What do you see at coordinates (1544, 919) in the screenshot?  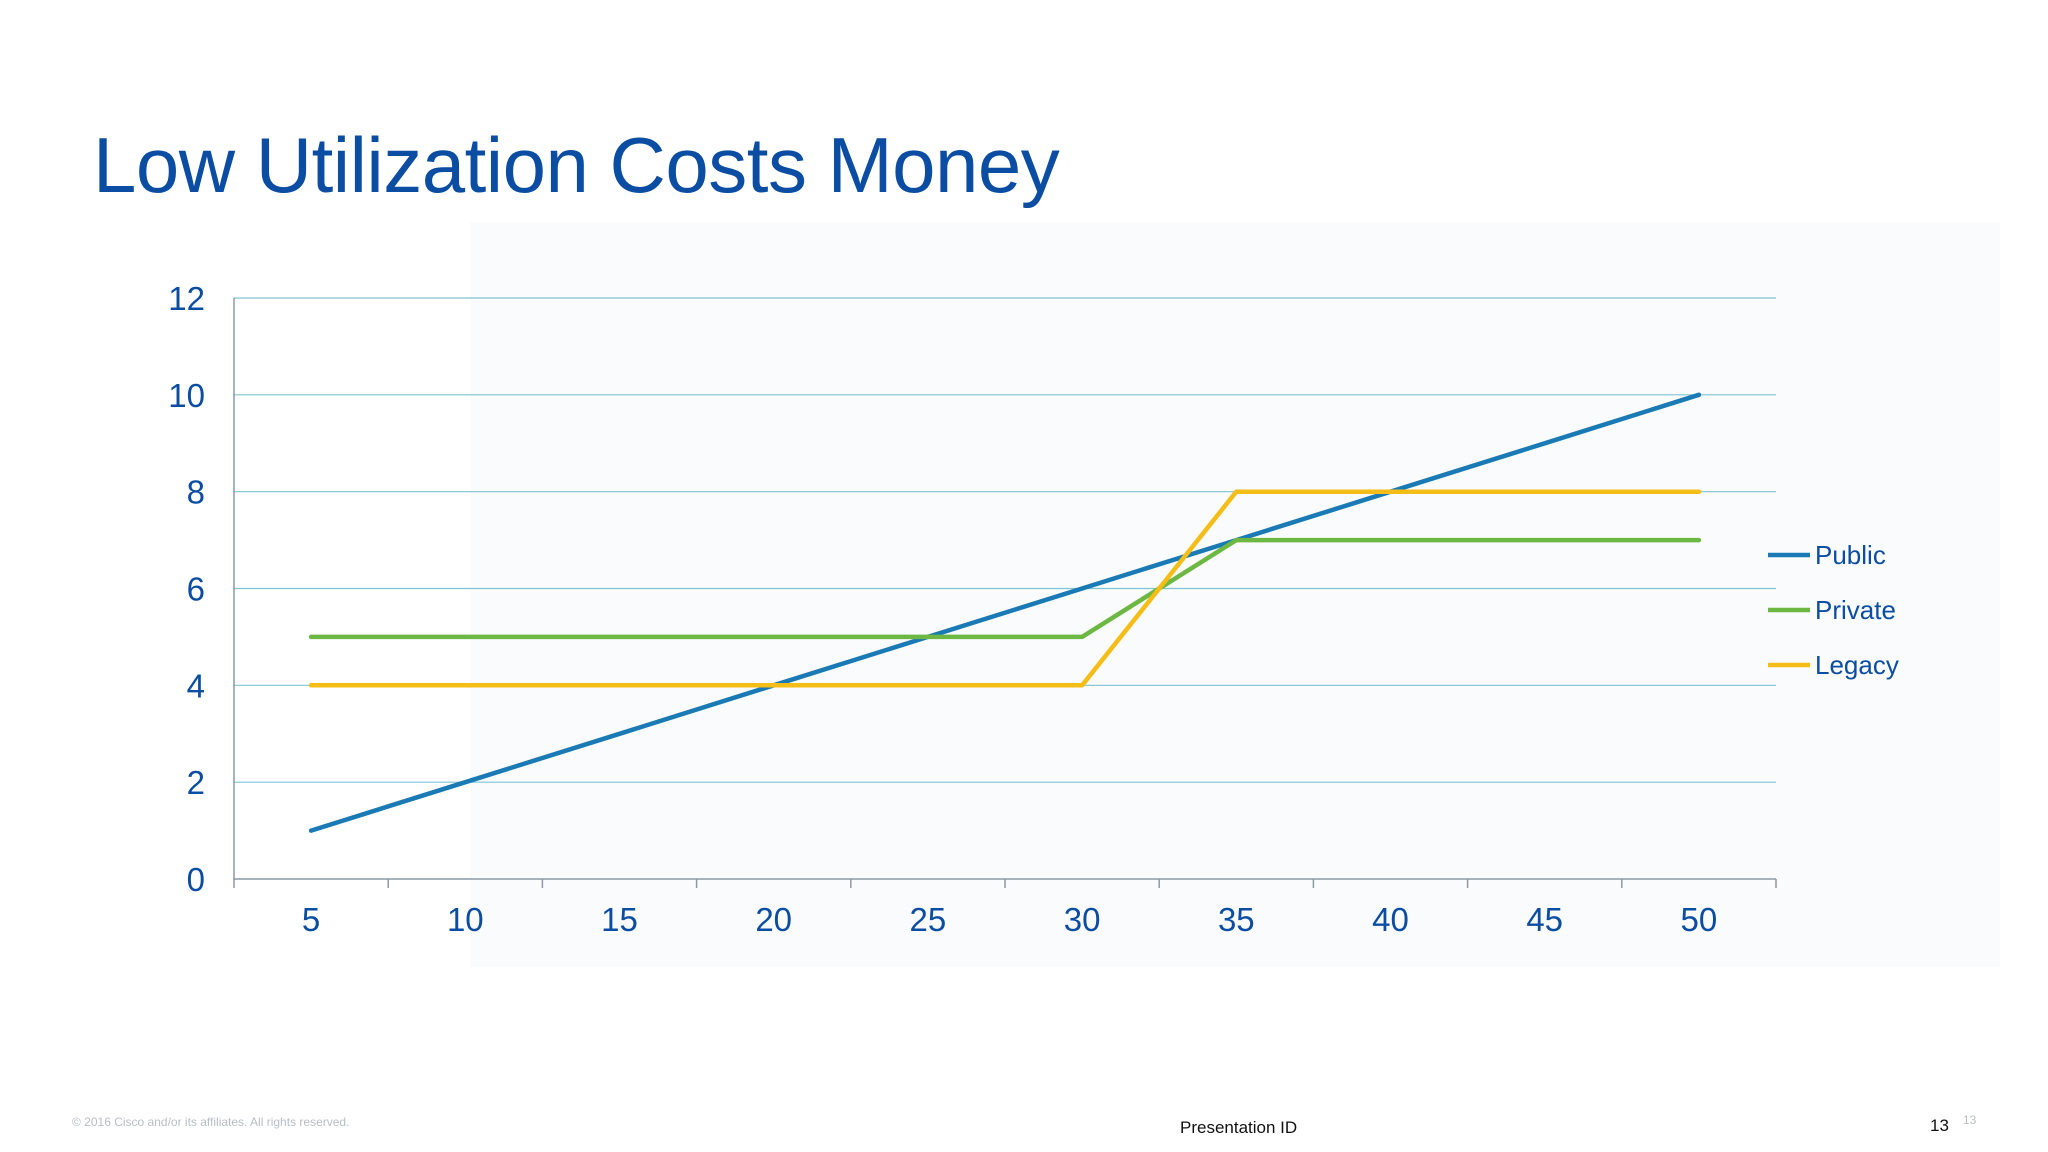 I see `x-tick-label-45: 45` at bounding box center [1544, 919].